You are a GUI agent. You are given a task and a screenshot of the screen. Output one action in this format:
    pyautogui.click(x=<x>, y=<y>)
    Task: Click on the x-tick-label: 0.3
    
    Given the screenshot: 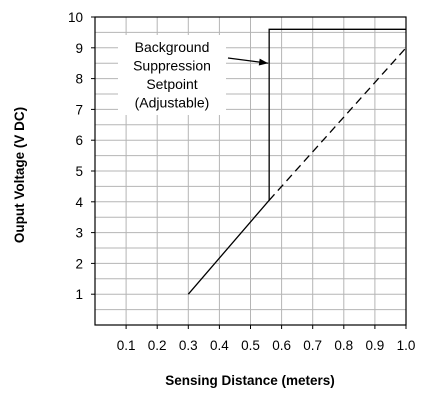 What is the action you would take?
    pyautogui.click(x=188, y=345)
    